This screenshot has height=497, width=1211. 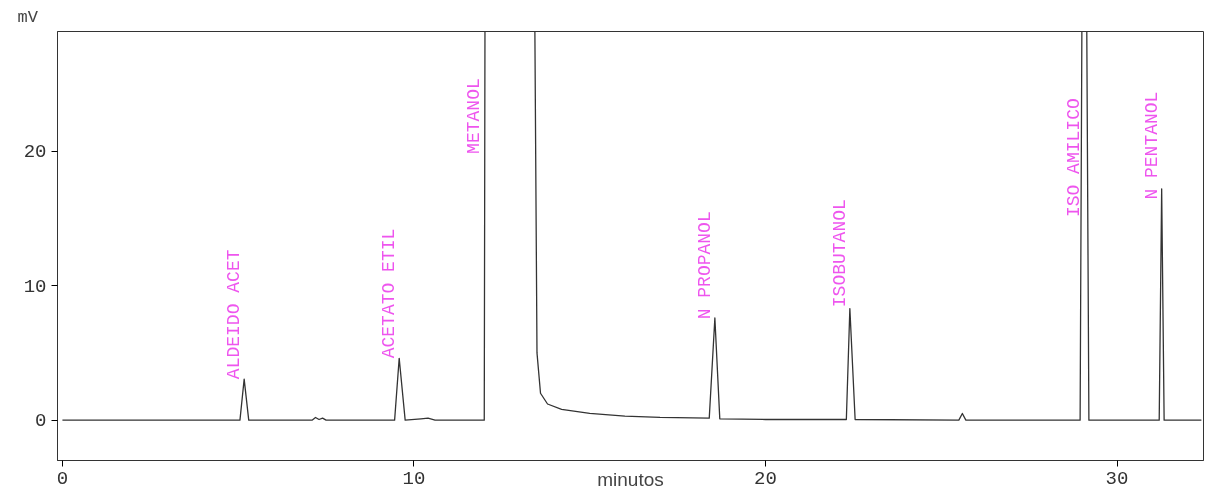 I want to click on annotation: ACETATO ETIL, so click(x=389, y=293).